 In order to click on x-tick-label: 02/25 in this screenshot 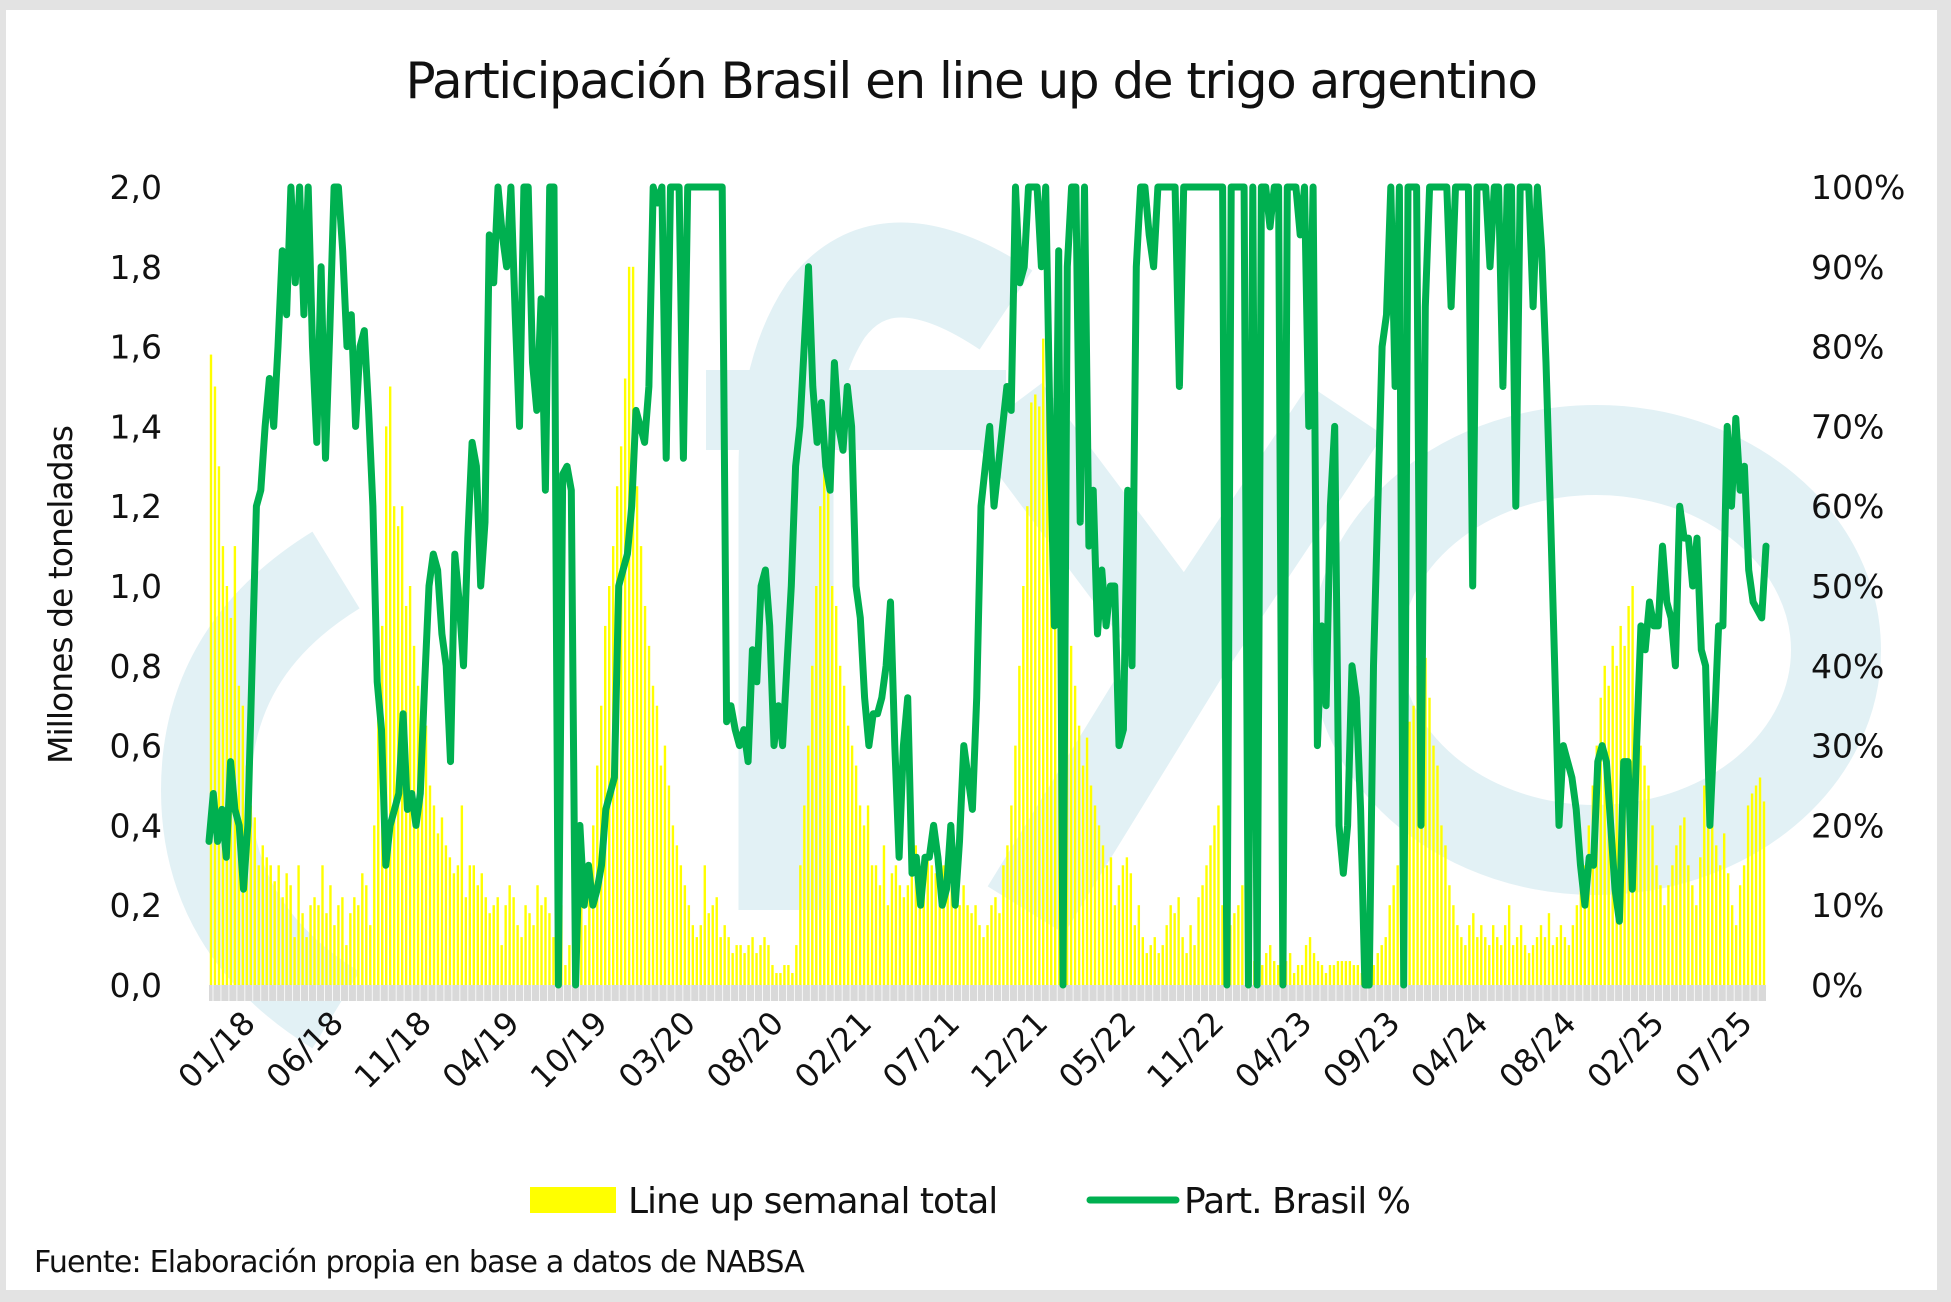, I will do `click(1625, 1050)`.